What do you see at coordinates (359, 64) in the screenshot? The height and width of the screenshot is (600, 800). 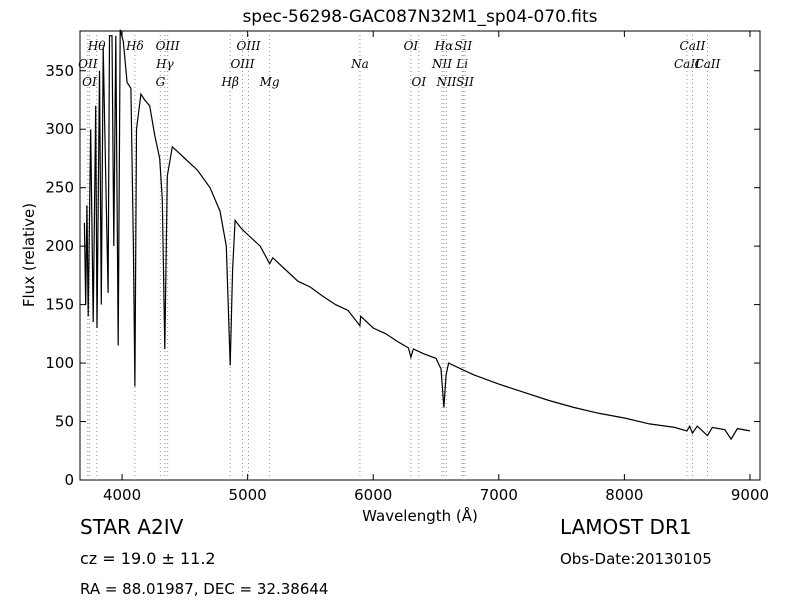 I see `spectral-line-label: Na` at bounding box center [359, 64].